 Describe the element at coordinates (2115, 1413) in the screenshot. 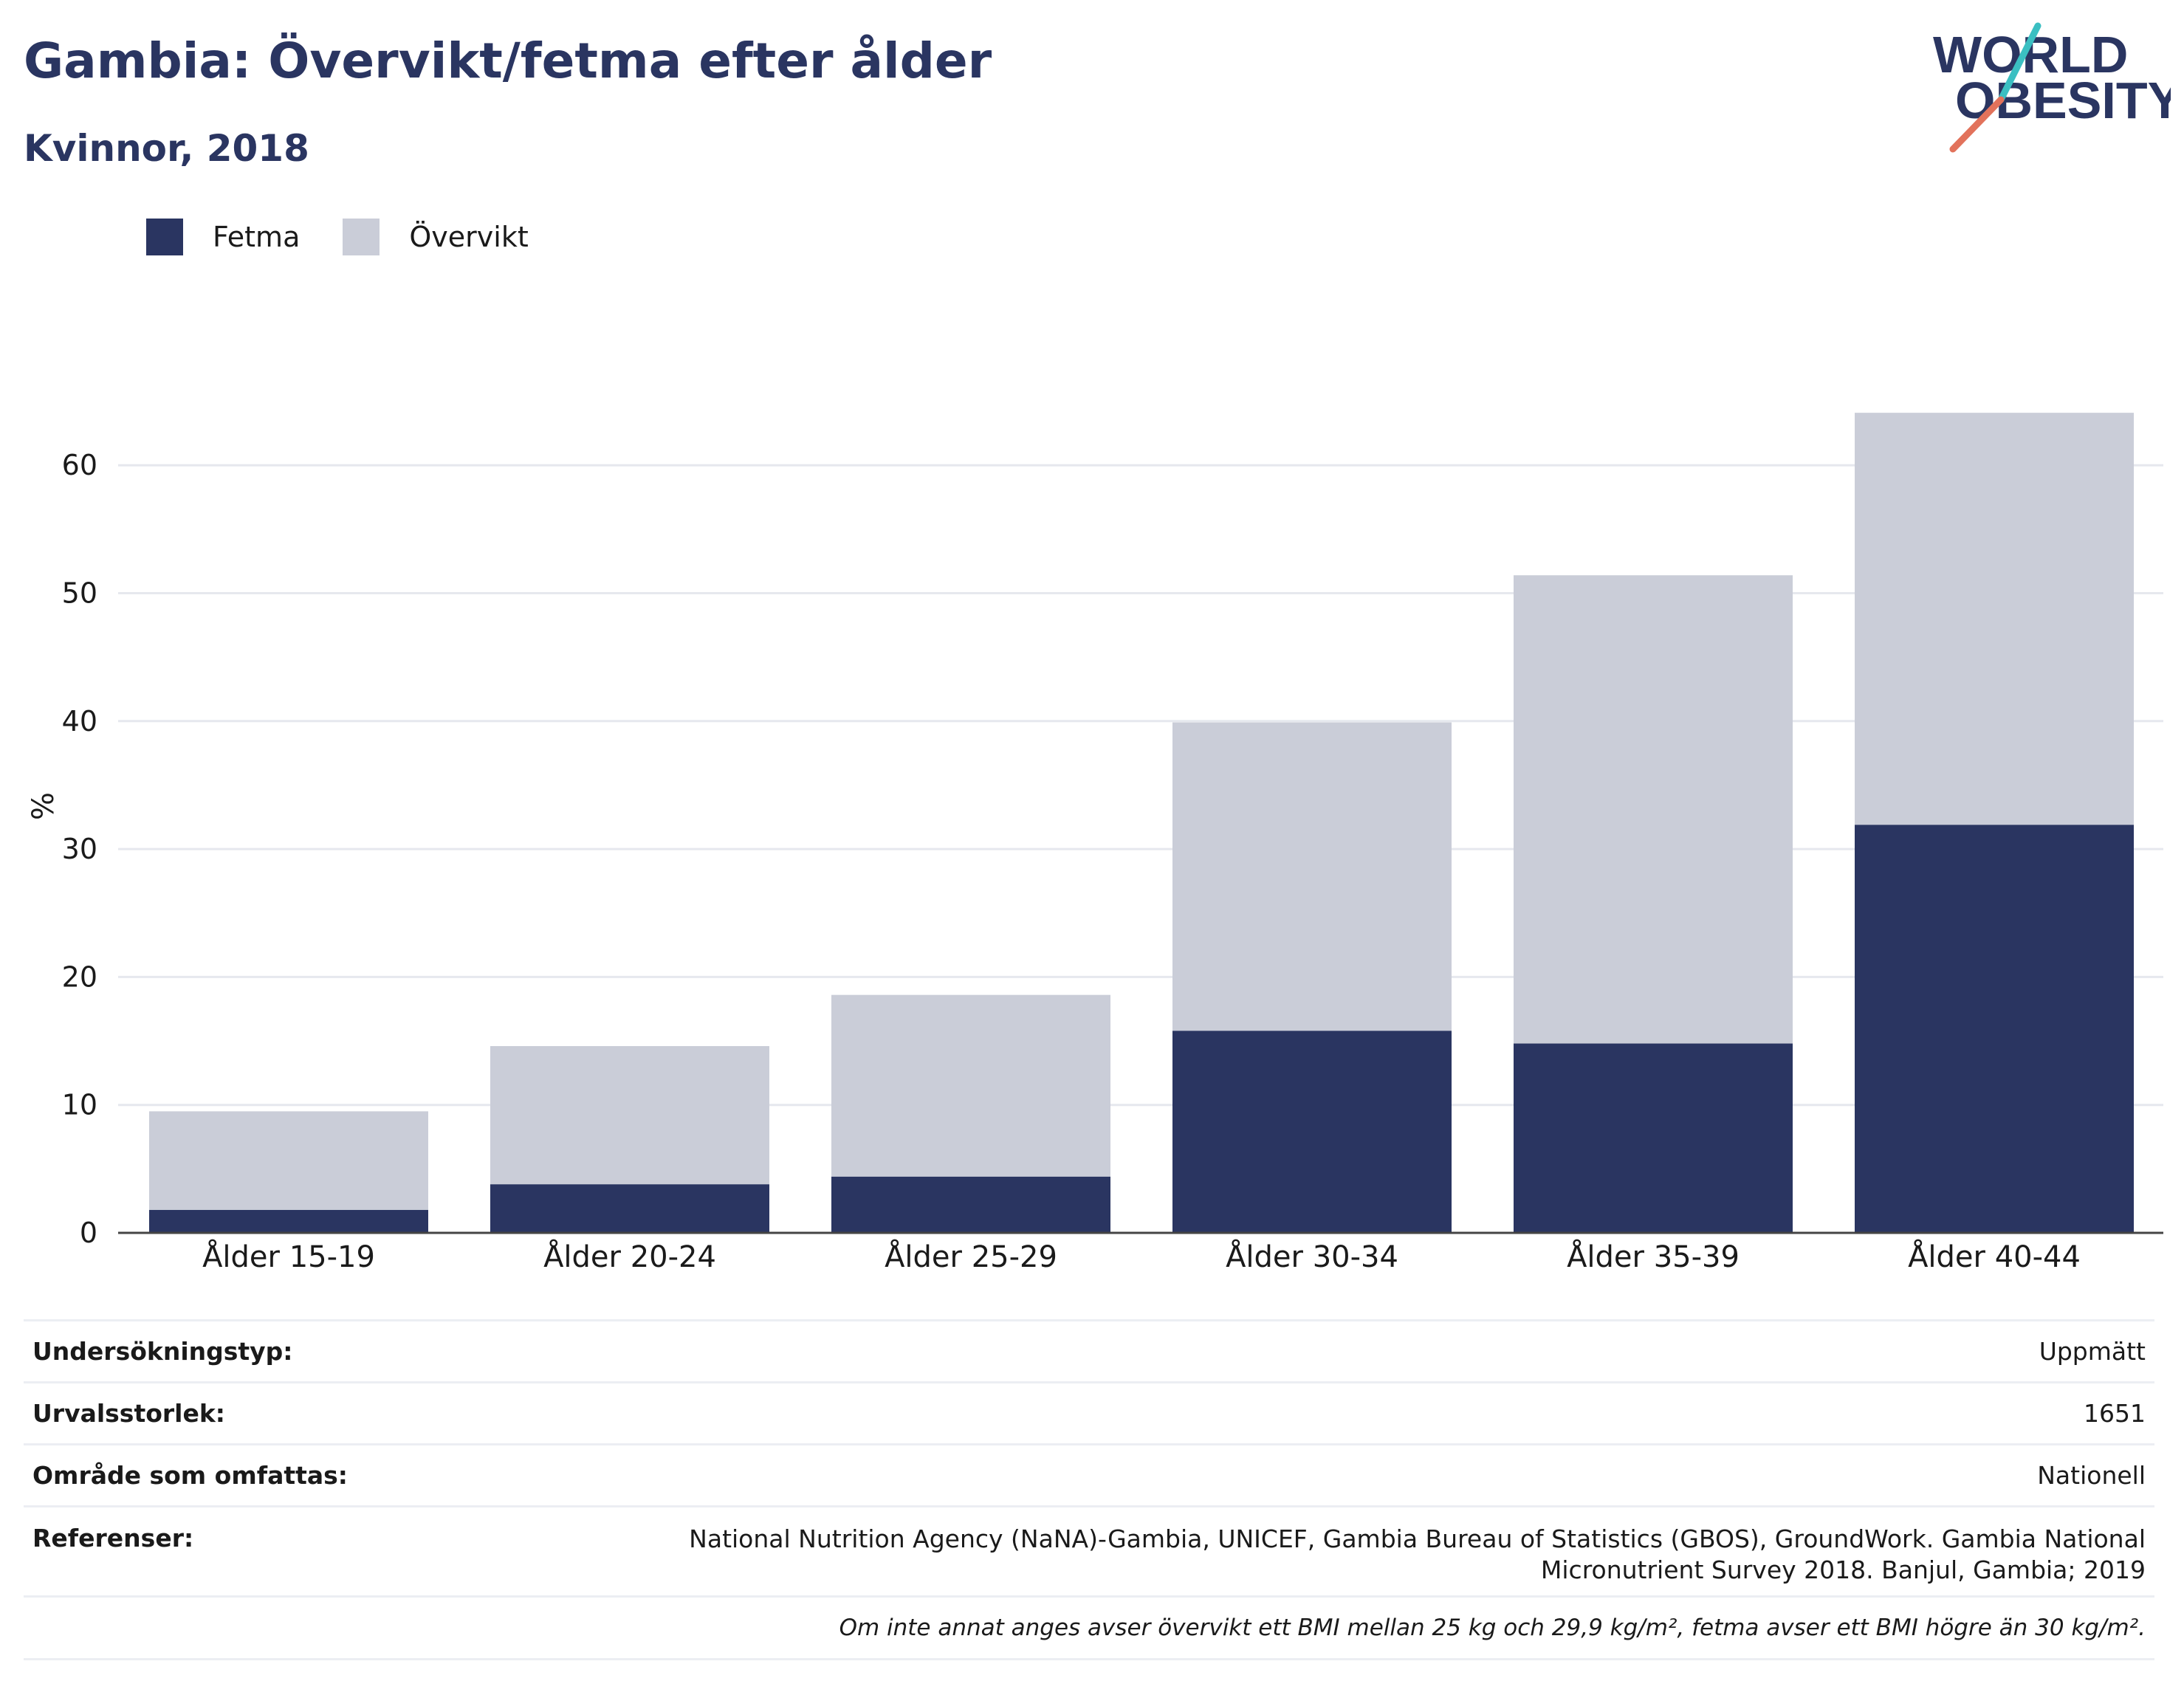

I see `info-value: 1651` at that location.